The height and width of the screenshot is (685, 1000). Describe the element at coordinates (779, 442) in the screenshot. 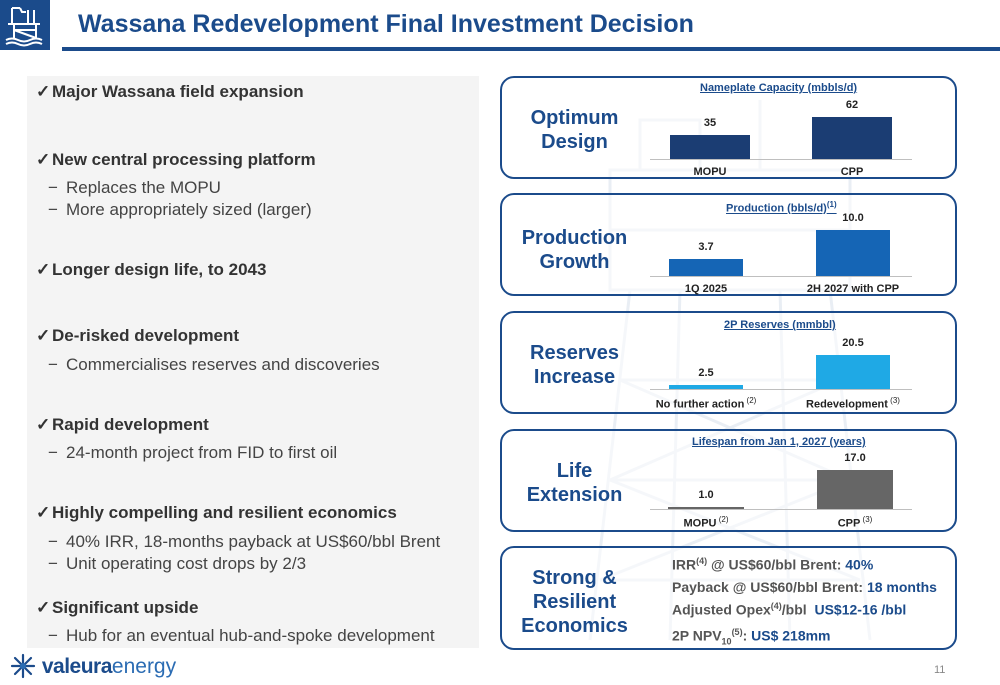

I see `chart-title-lifespan: Lifespan from Jan 1, 2027 (years)` at that location.